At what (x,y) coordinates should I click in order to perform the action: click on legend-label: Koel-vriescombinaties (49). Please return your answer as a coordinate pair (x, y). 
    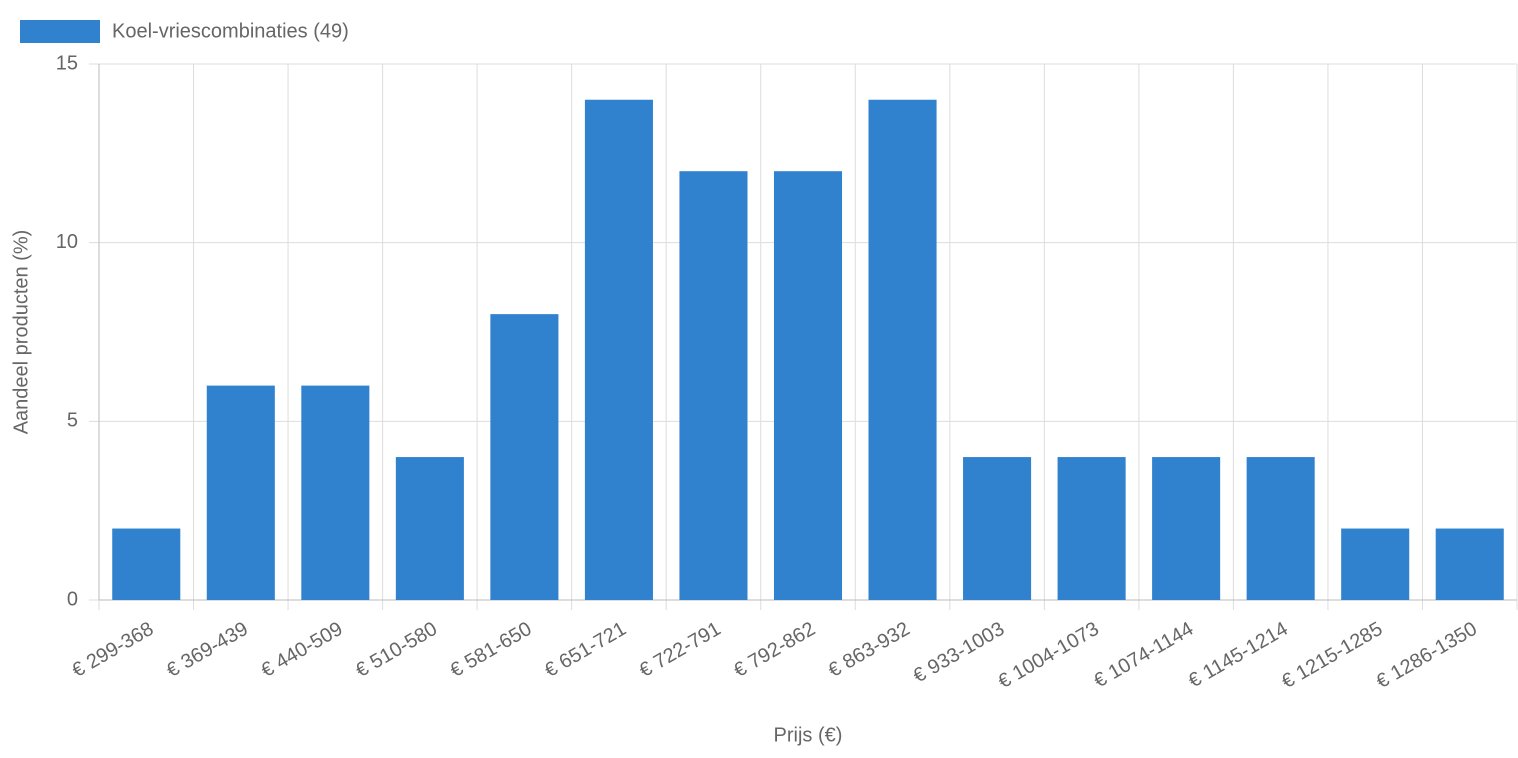
    Looking at the image, I should click on (230, 31).